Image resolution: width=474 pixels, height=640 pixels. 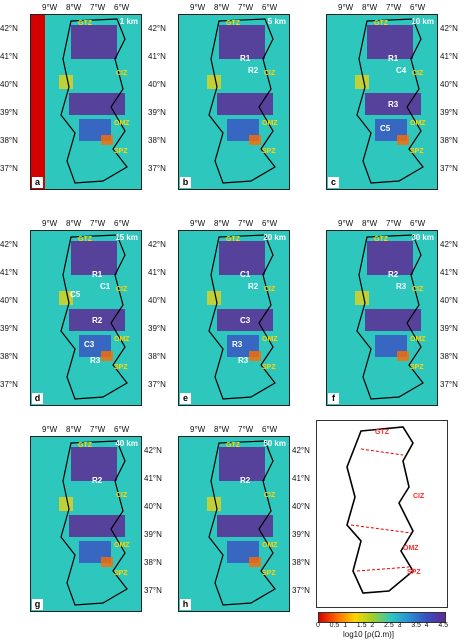 What do you see at coordinates (276, 21) in the screenshot?
I see `depth-label: 5 km` at bounding box center [276, 21].